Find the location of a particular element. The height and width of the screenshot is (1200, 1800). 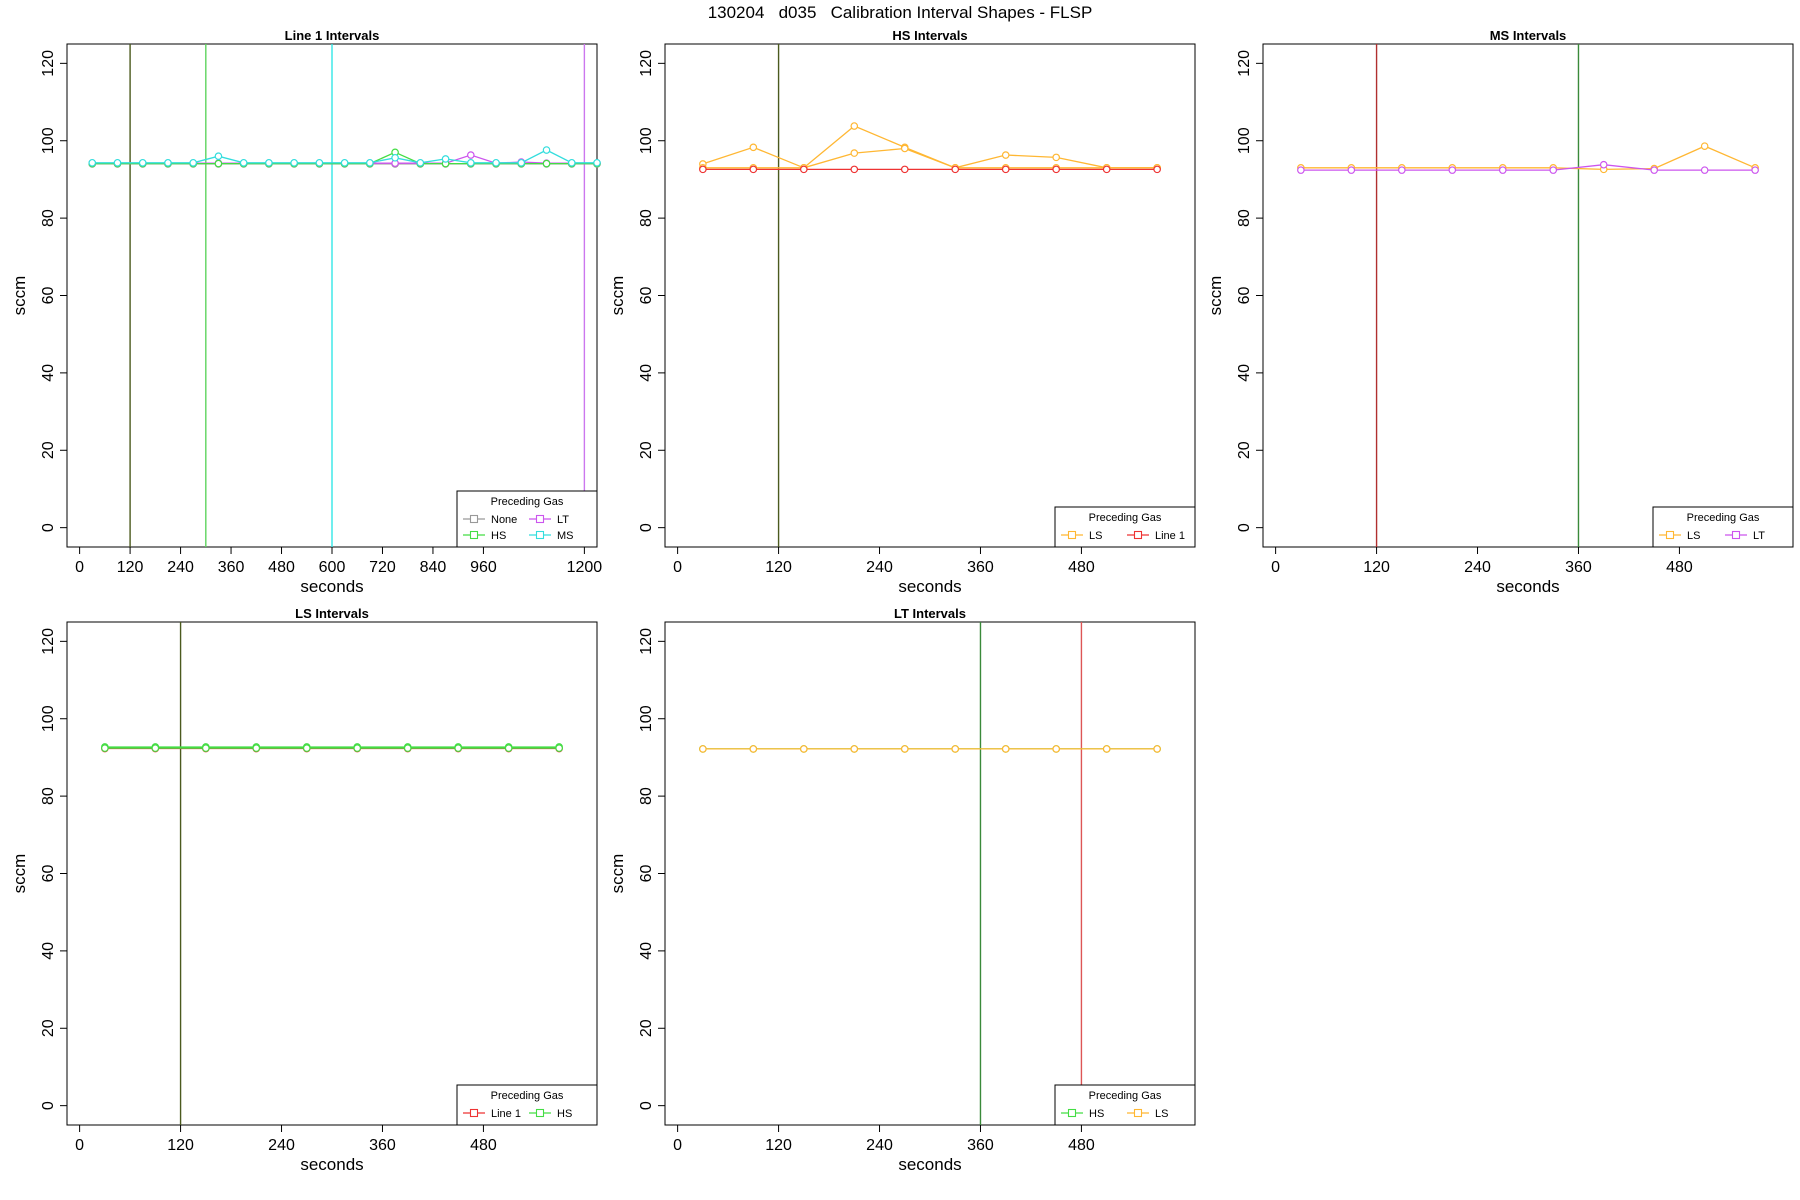

legend-entry-label: HS is located at coordinates (498, 536).